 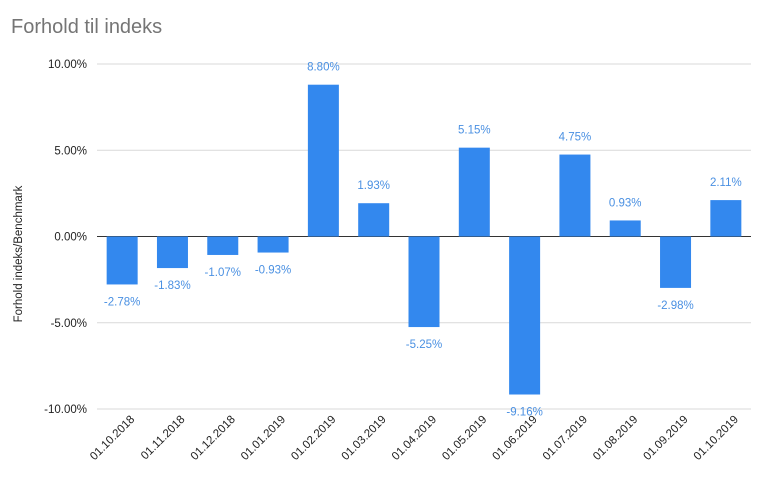 I want to click on data-label: 1.93%, so click(x=373, y=186).